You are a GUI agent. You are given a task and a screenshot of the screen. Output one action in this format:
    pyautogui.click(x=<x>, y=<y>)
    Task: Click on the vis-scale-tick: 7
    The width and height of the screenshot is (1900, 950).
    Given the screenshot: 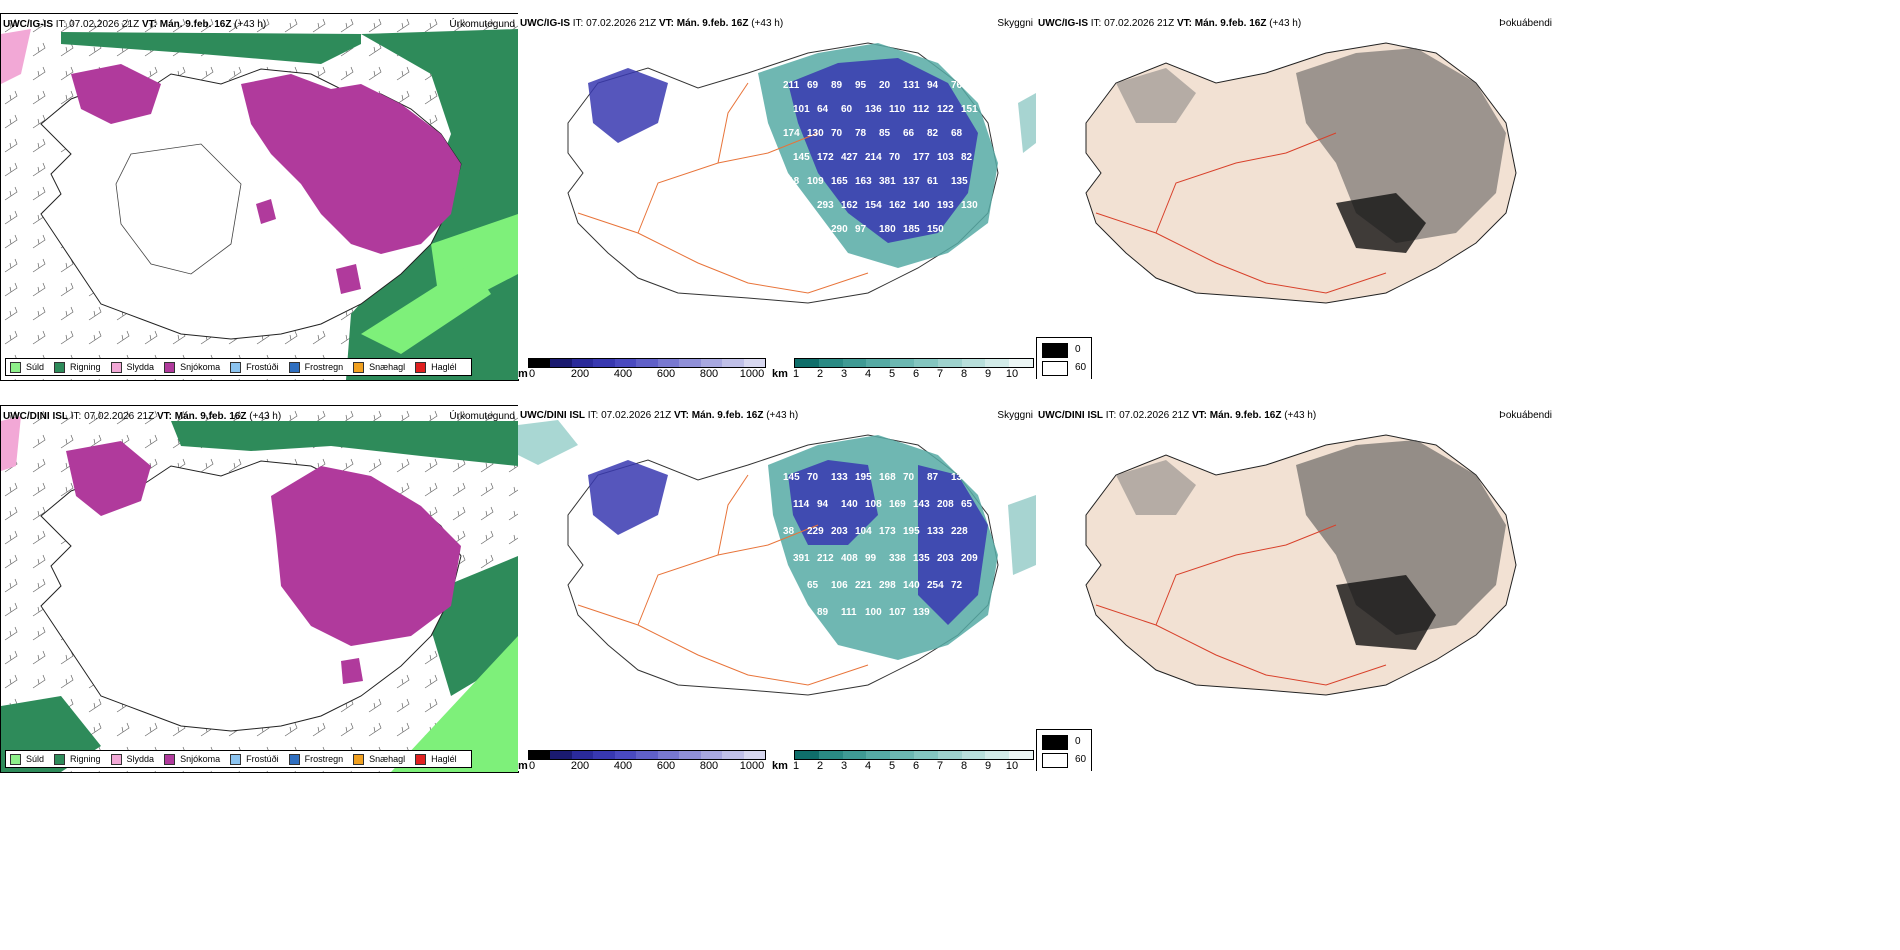 What is the action you would take?
    pyautogui.click(x=940, y=765)
    